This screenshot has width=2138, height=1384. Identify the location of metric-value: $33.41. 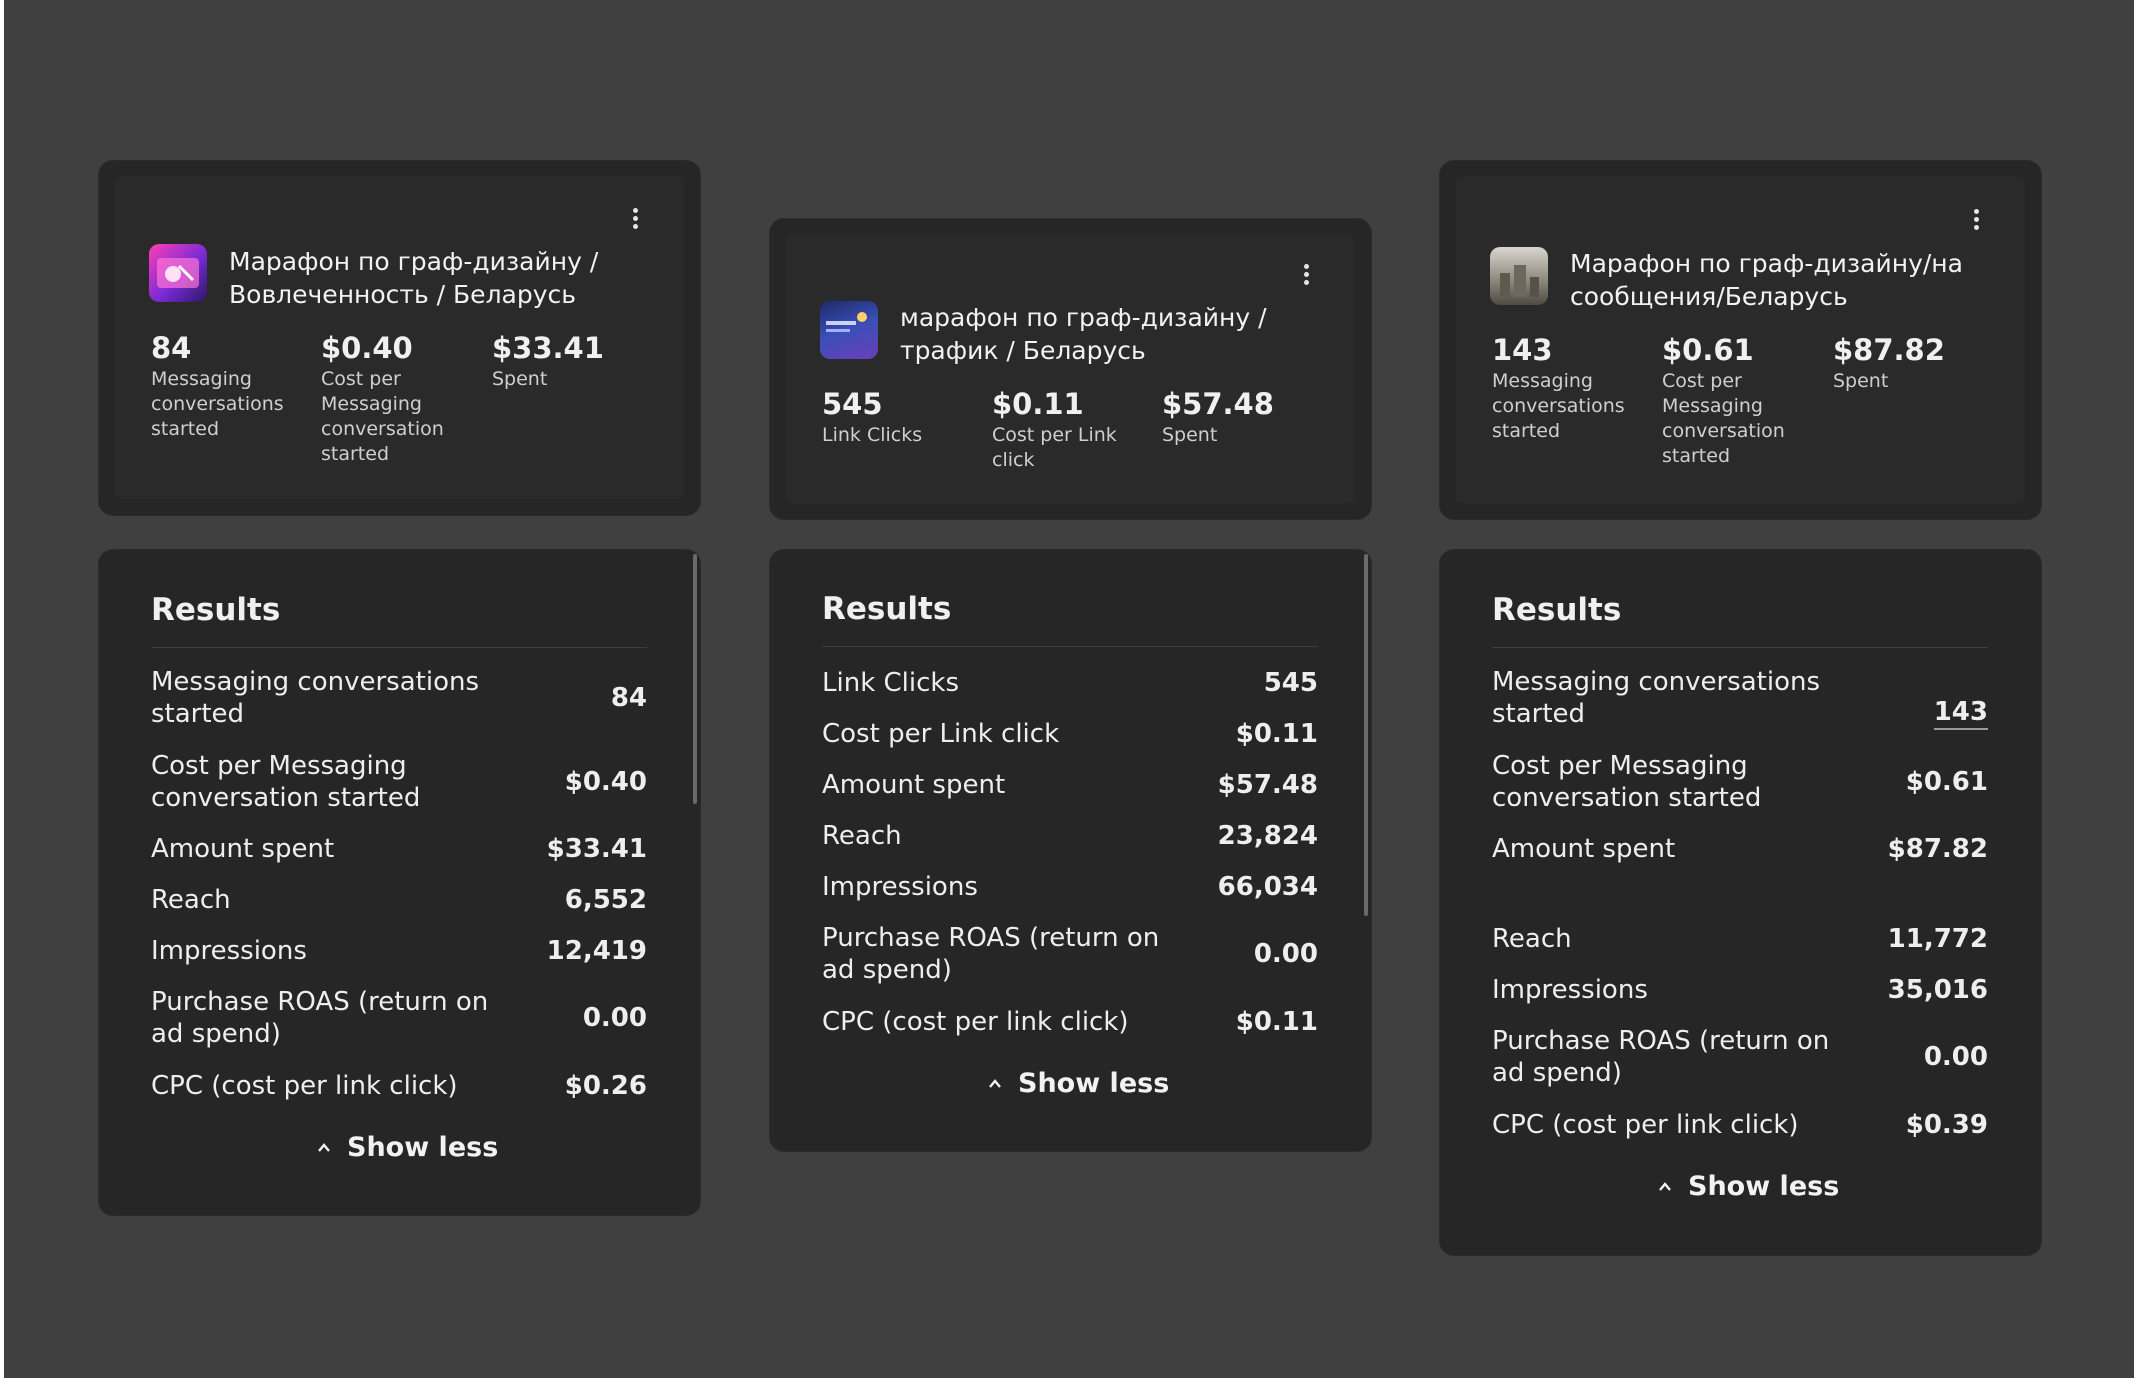
(548, 348).